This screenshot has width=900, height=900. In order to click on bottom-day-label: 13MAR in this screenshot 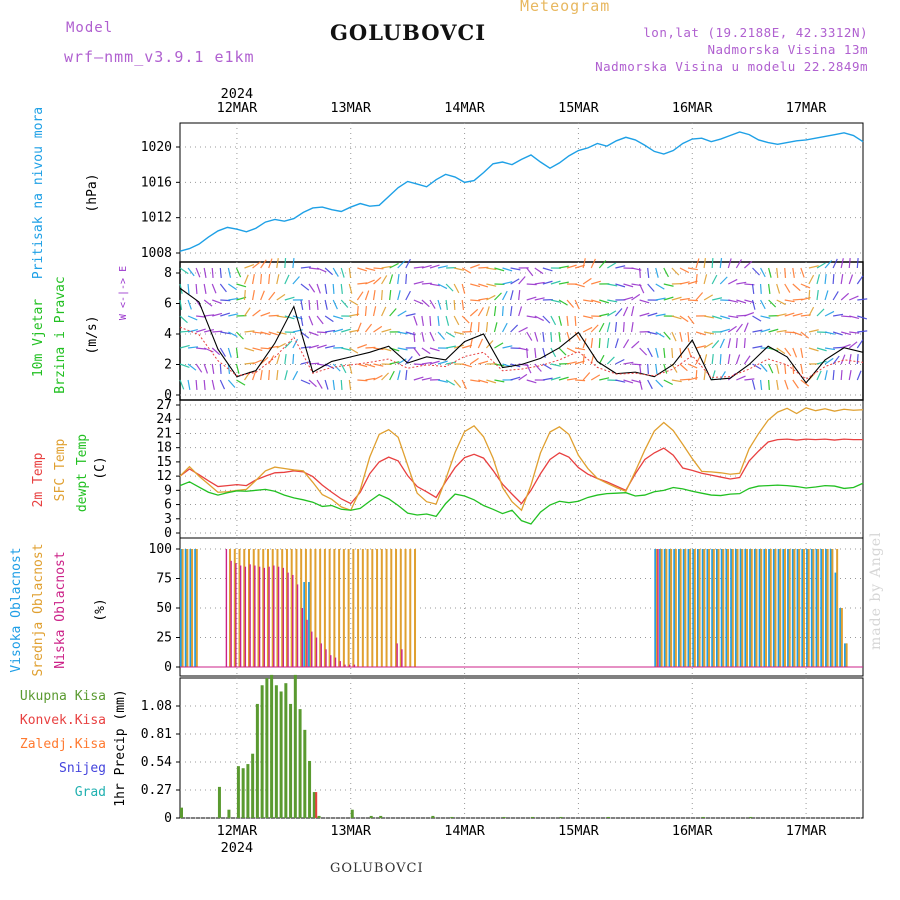, I will do `click(351, 831)`.